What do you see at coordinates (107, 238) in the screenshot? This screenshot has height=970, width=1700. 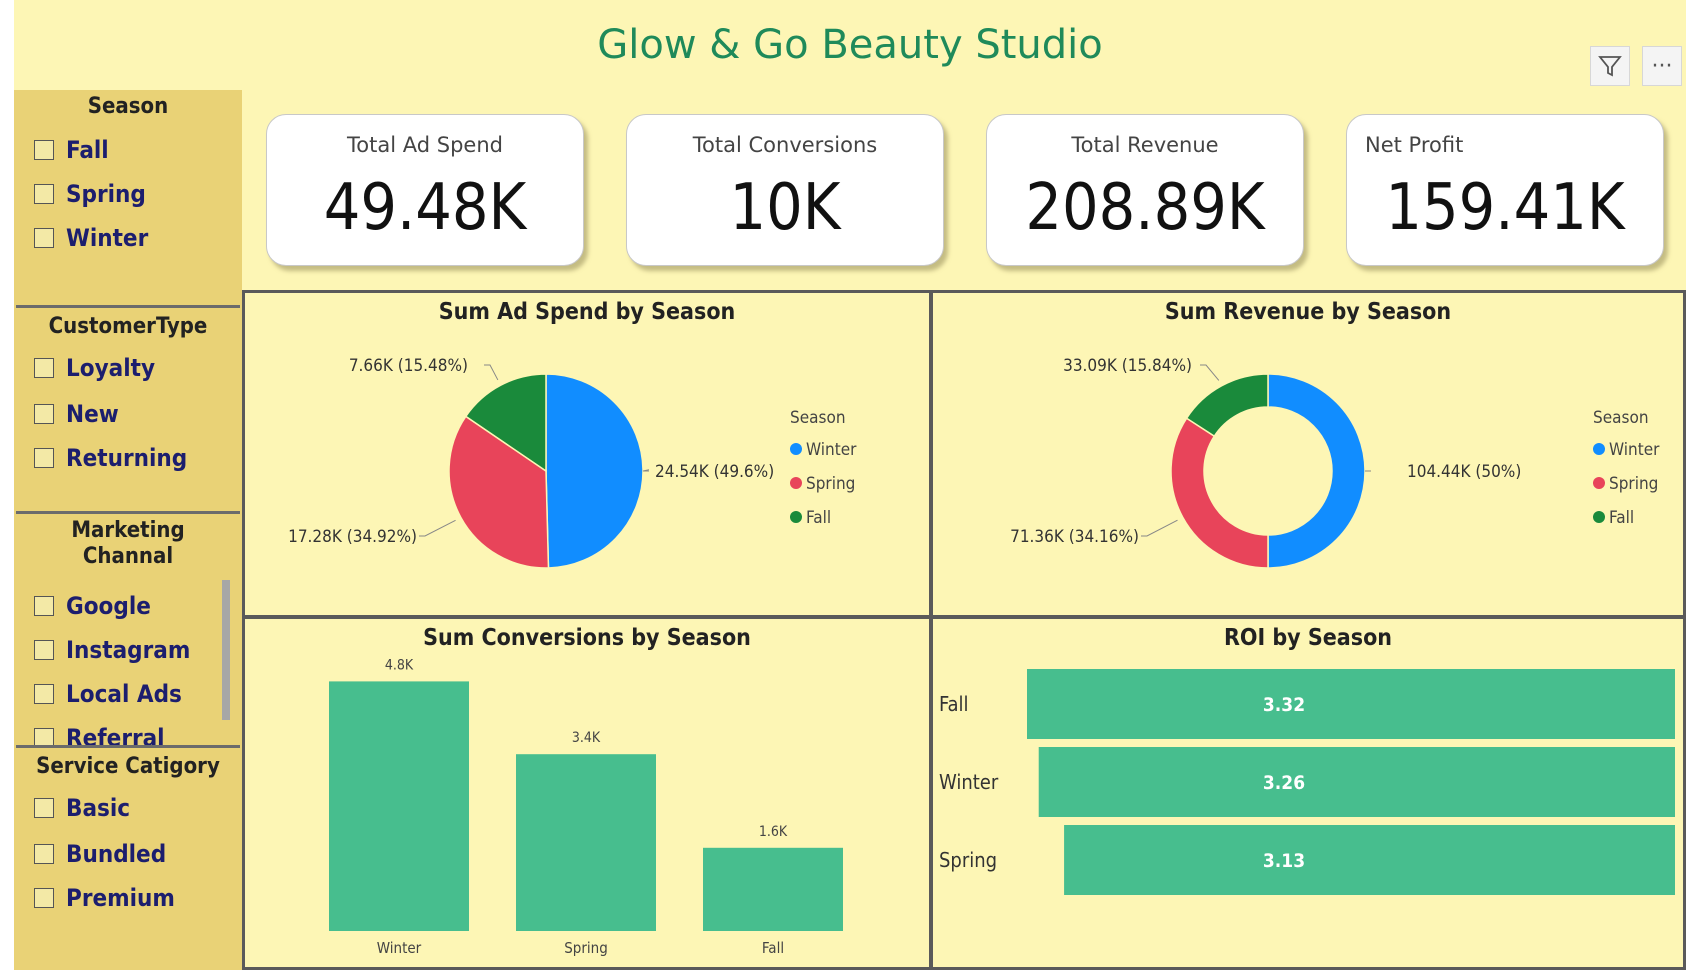 I see `option-label: Winter` at bounding box center [107, 238].